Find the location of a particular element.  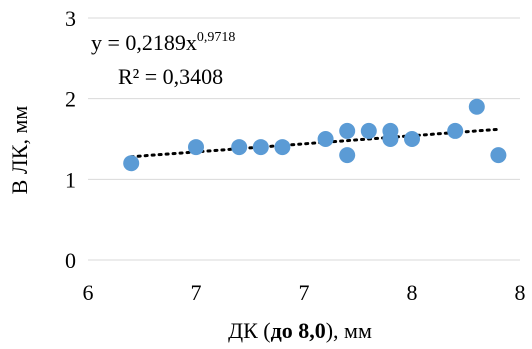

y-tick-label: 3 is located at coordinates (70, 18).